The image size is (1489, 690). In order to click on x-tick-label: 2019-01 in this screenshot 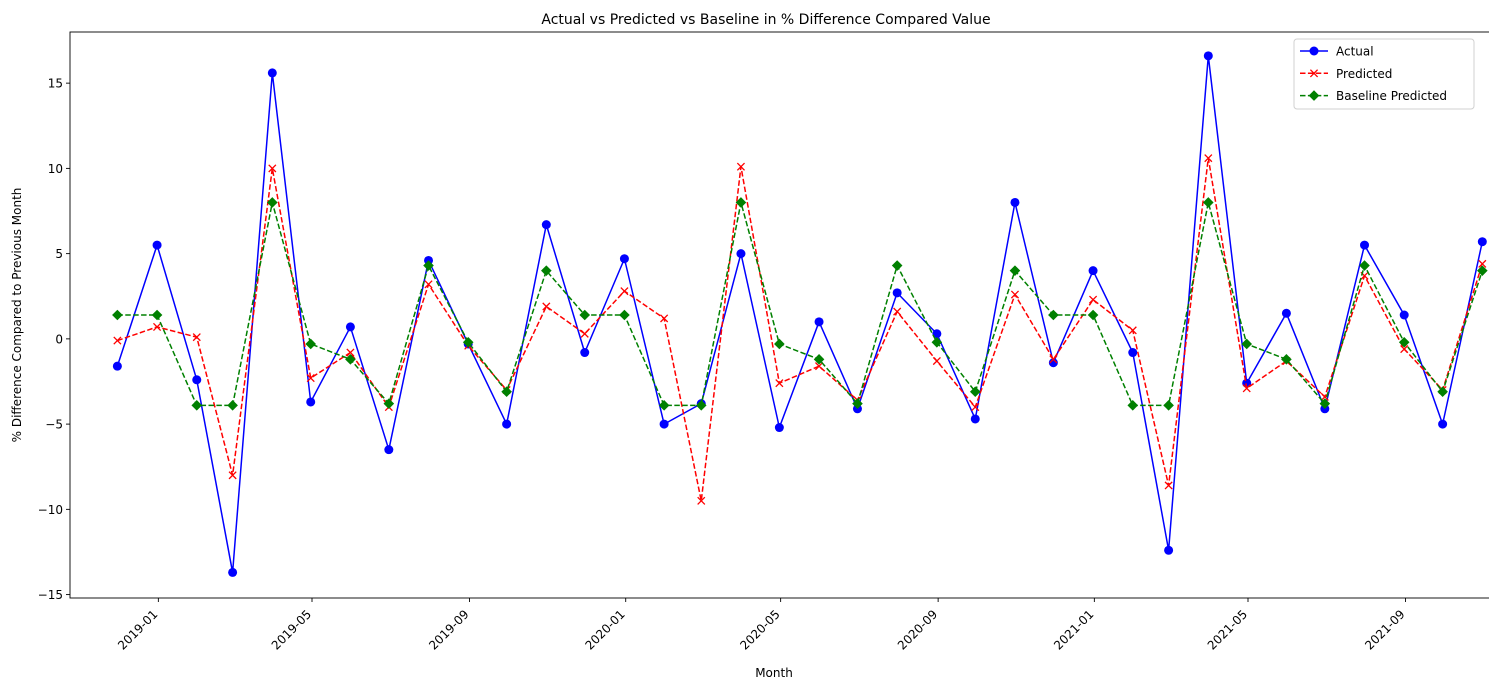, I will do `click(137, 629)`.